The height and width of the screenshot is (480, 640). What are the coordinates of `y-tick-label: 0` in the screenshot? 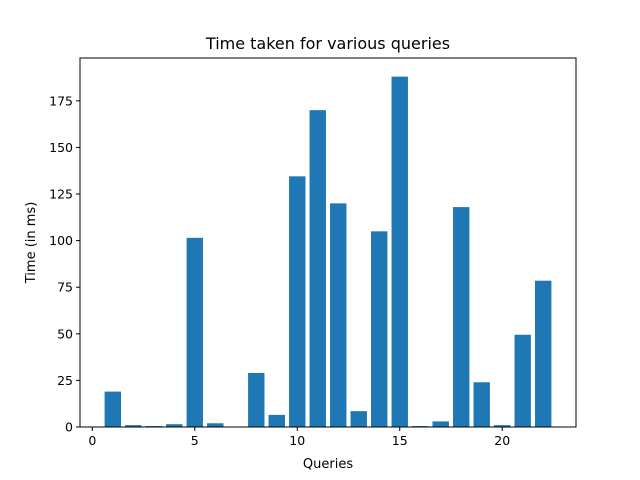 It's located at (69, 427).